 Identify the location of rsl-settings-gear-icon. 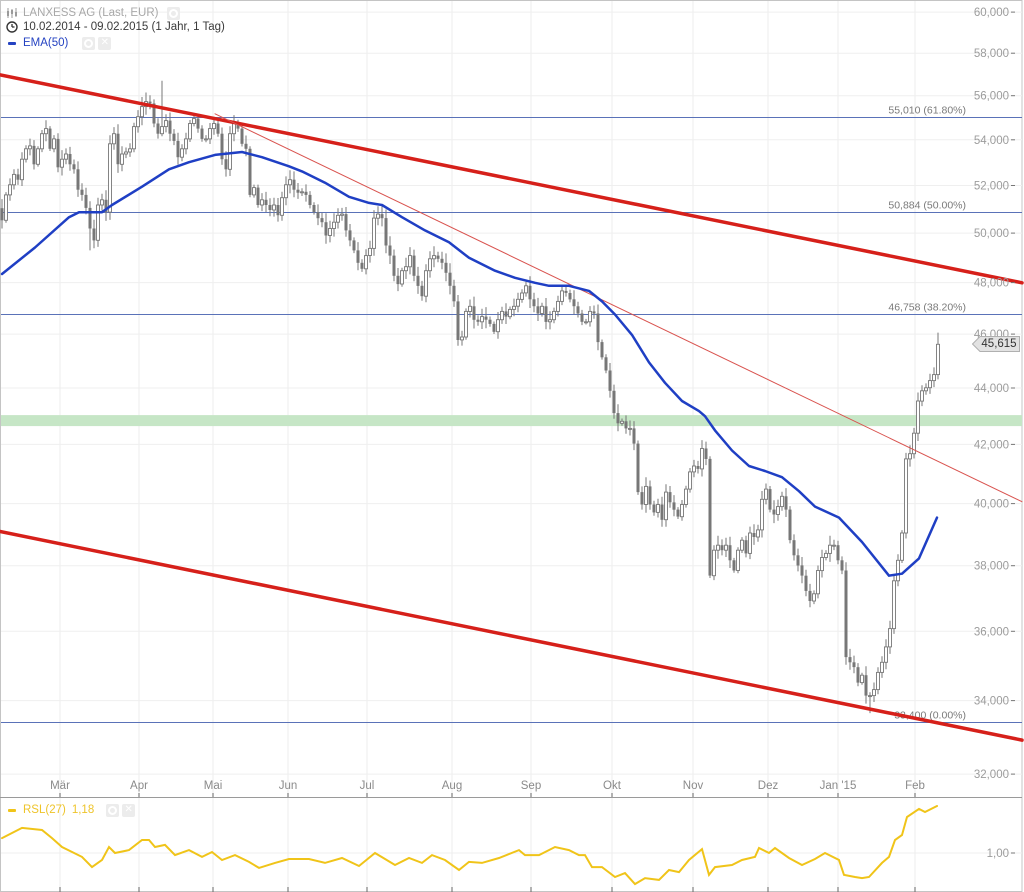
(113, 810).